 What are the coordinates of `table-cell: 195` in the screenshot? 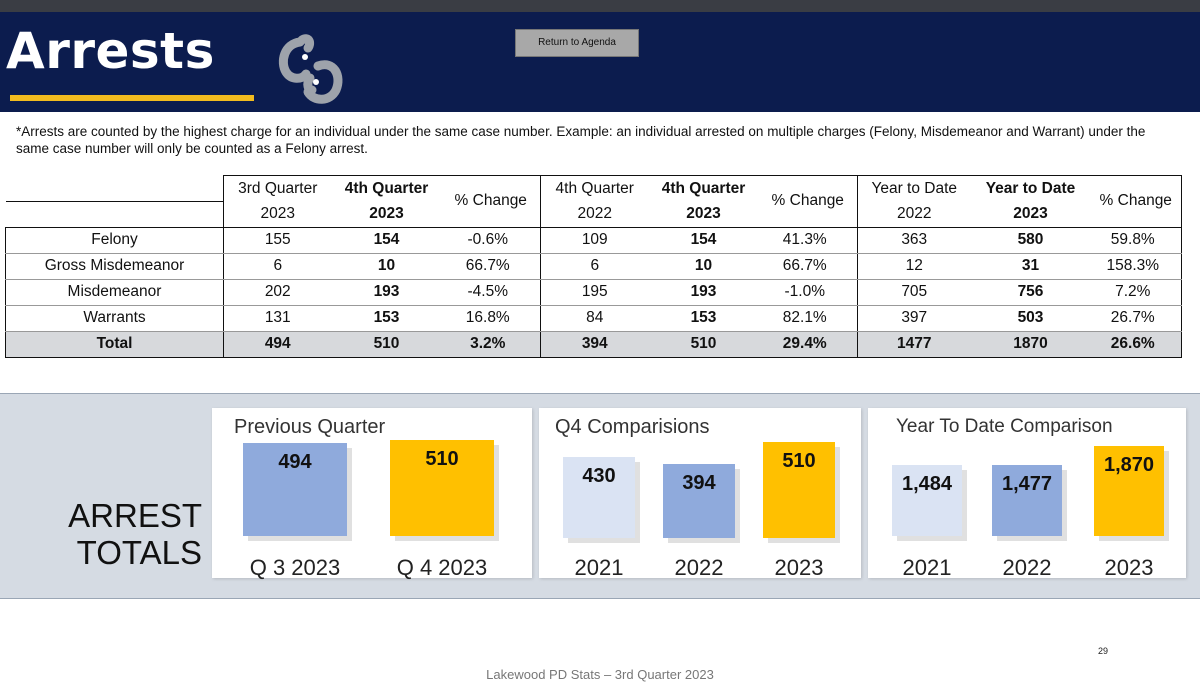 It's located at (594, 292).